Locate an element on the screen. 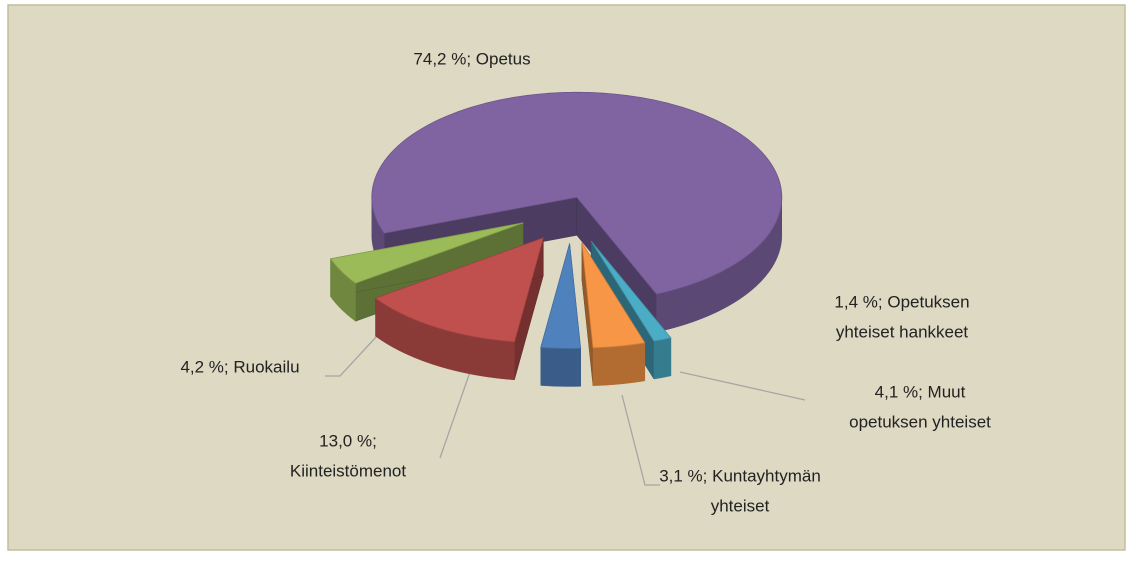  data-label: 1,4 %; Opetuksen is located at coordinates (901, 301).